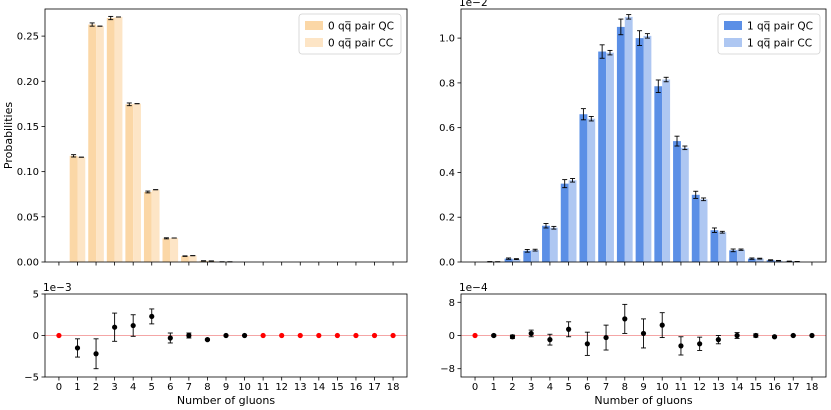 Image resolution: width=831 pixels, height=410 pixels. Describe the element at coordinates (189, 387) in the screenshot. I see `x-tick-label: 7` at that location.